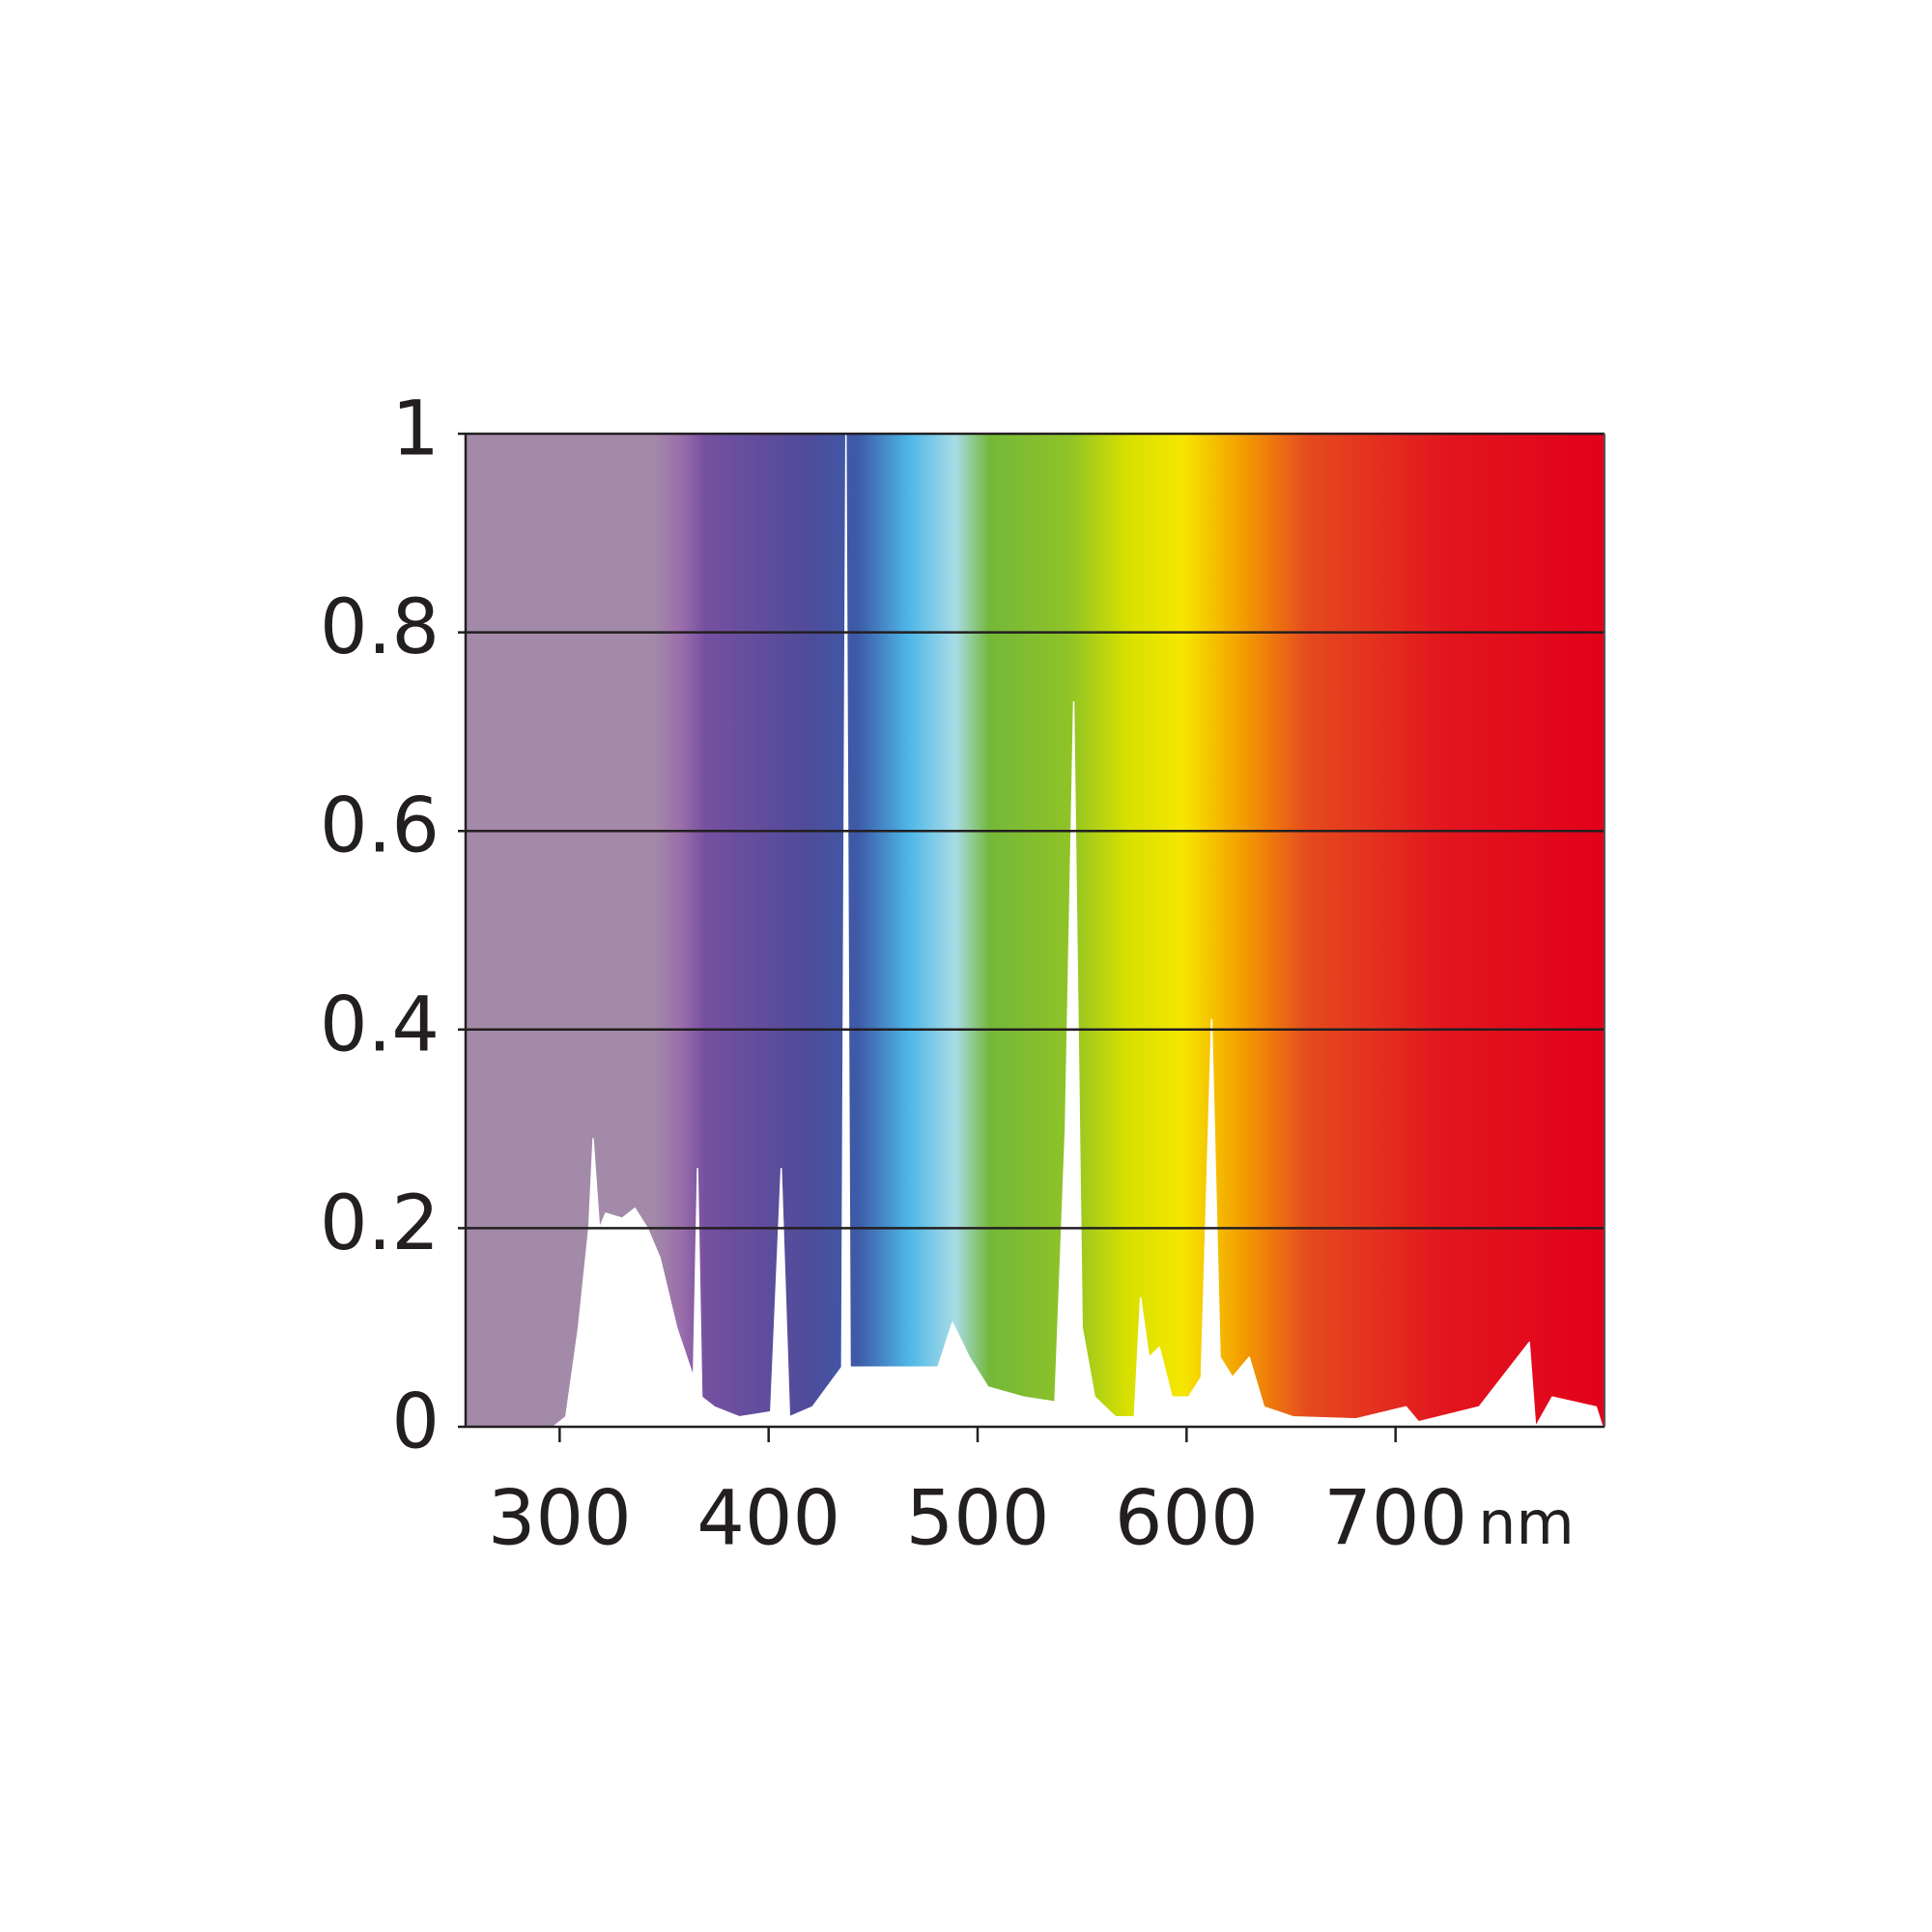  What do you see at coordinates (1395, 1518) in the screenshot?
I see `x-tick-label: 700` at bounding box center [1395, 1518].